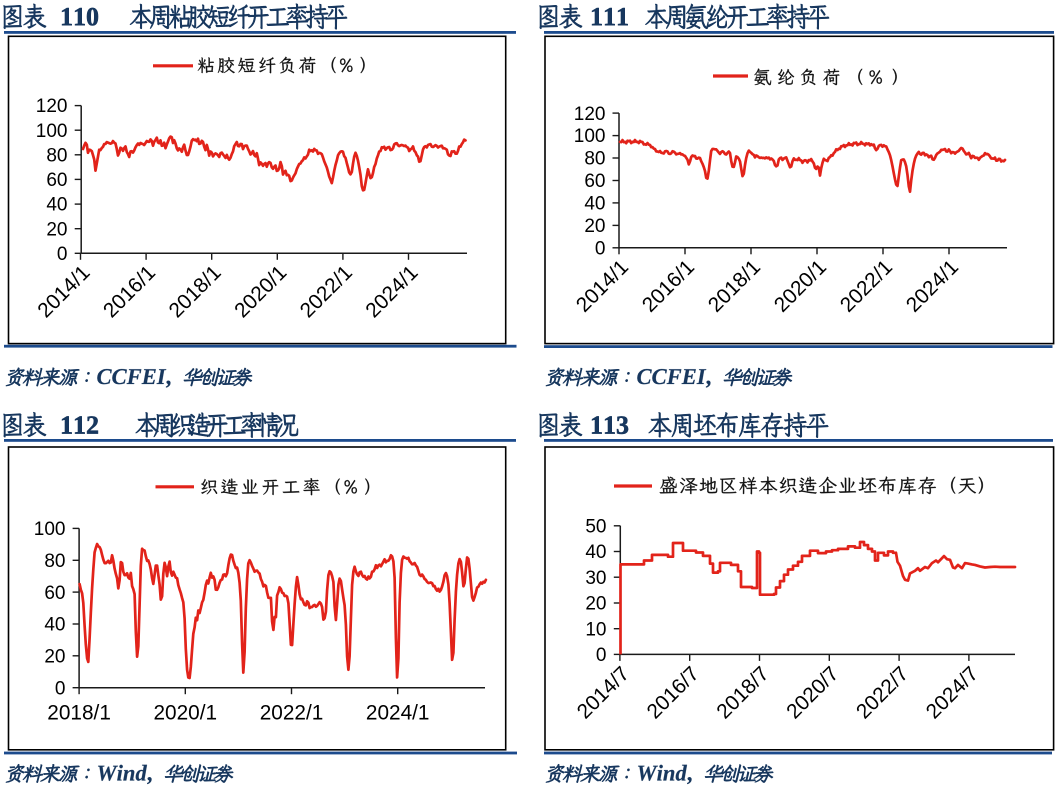 This screenshot has height=789, width=1059. What do you see at coordinates (812, 692) in the screenshot?
I see `svg-text: 2020/7` at bounding box center [812, 692].